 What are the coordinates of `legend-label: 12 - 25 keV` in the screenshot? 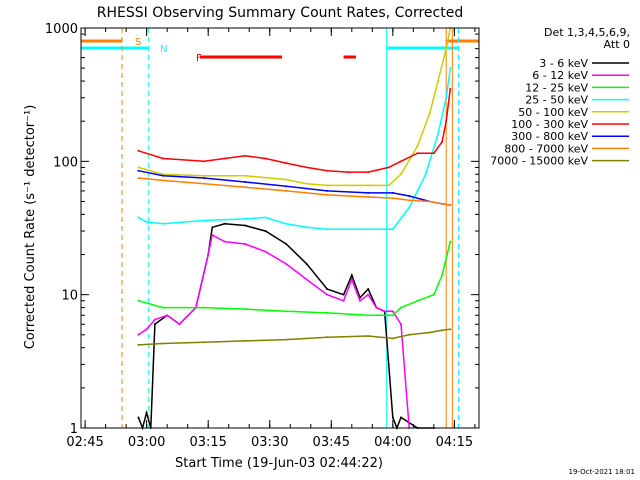 It's located at (556, 87).